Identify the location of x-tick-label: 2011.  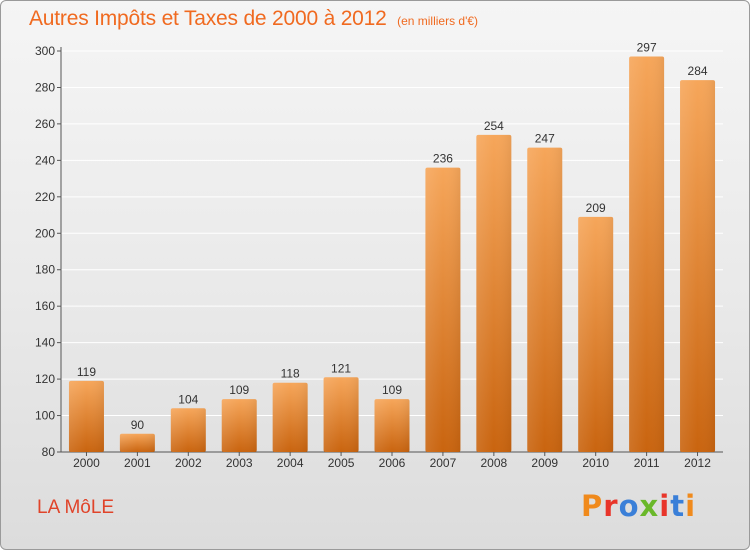
(647, 463).